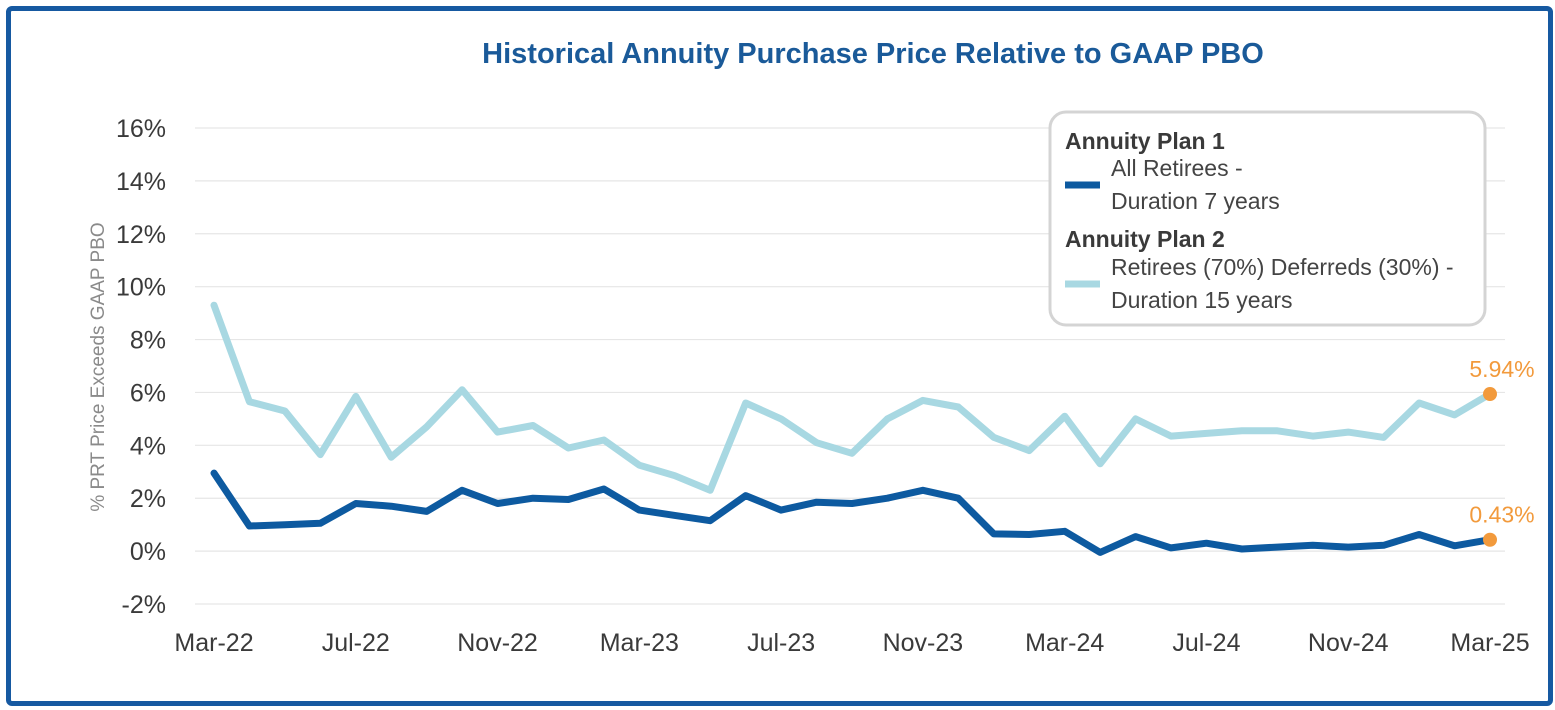 Image resolution: width=1555 pixels, height=710 pixels. I want to click on y-tick-label: 4%, so click(148, 446).